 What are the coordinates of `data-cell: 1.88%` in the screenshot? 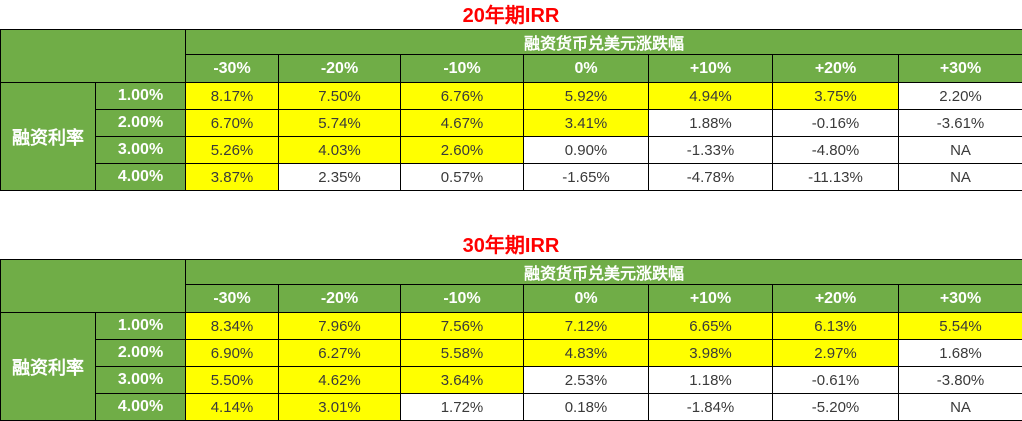 It's located at (711, 123).